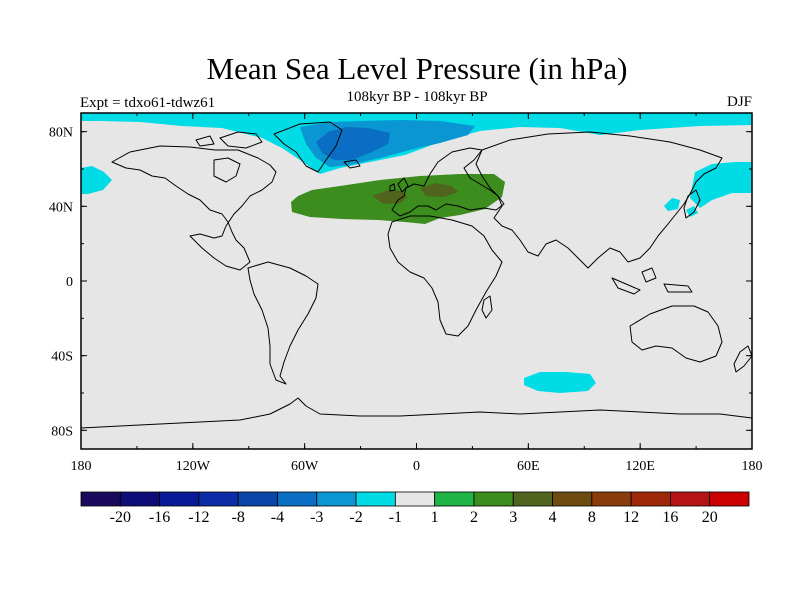 The image size is (800, 600). I want to click on lon-tick-label: 120E, so click(640, 466).